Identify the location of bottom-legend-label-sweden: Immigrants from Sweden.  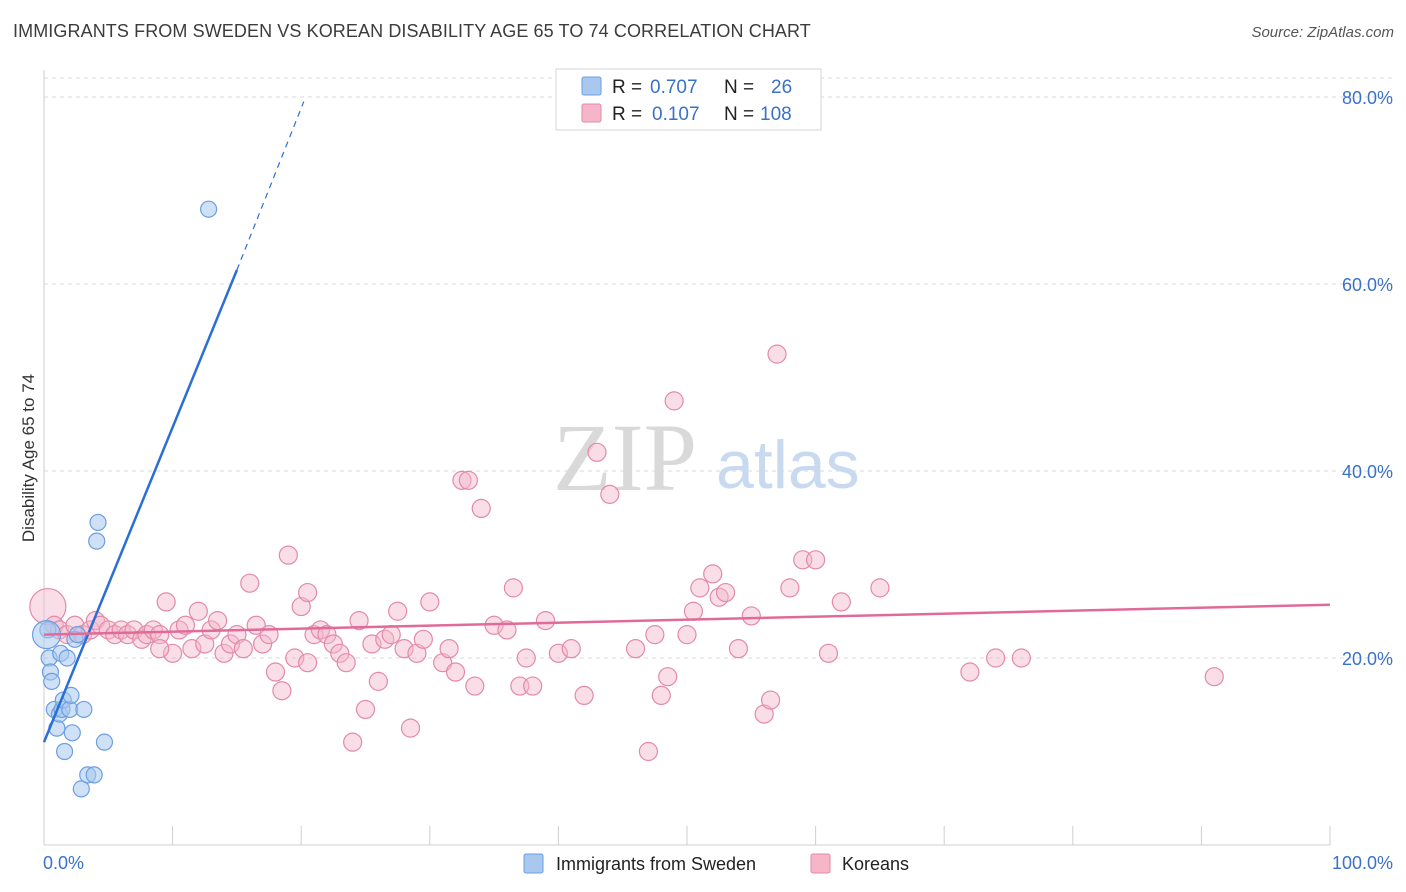
(656, 864).